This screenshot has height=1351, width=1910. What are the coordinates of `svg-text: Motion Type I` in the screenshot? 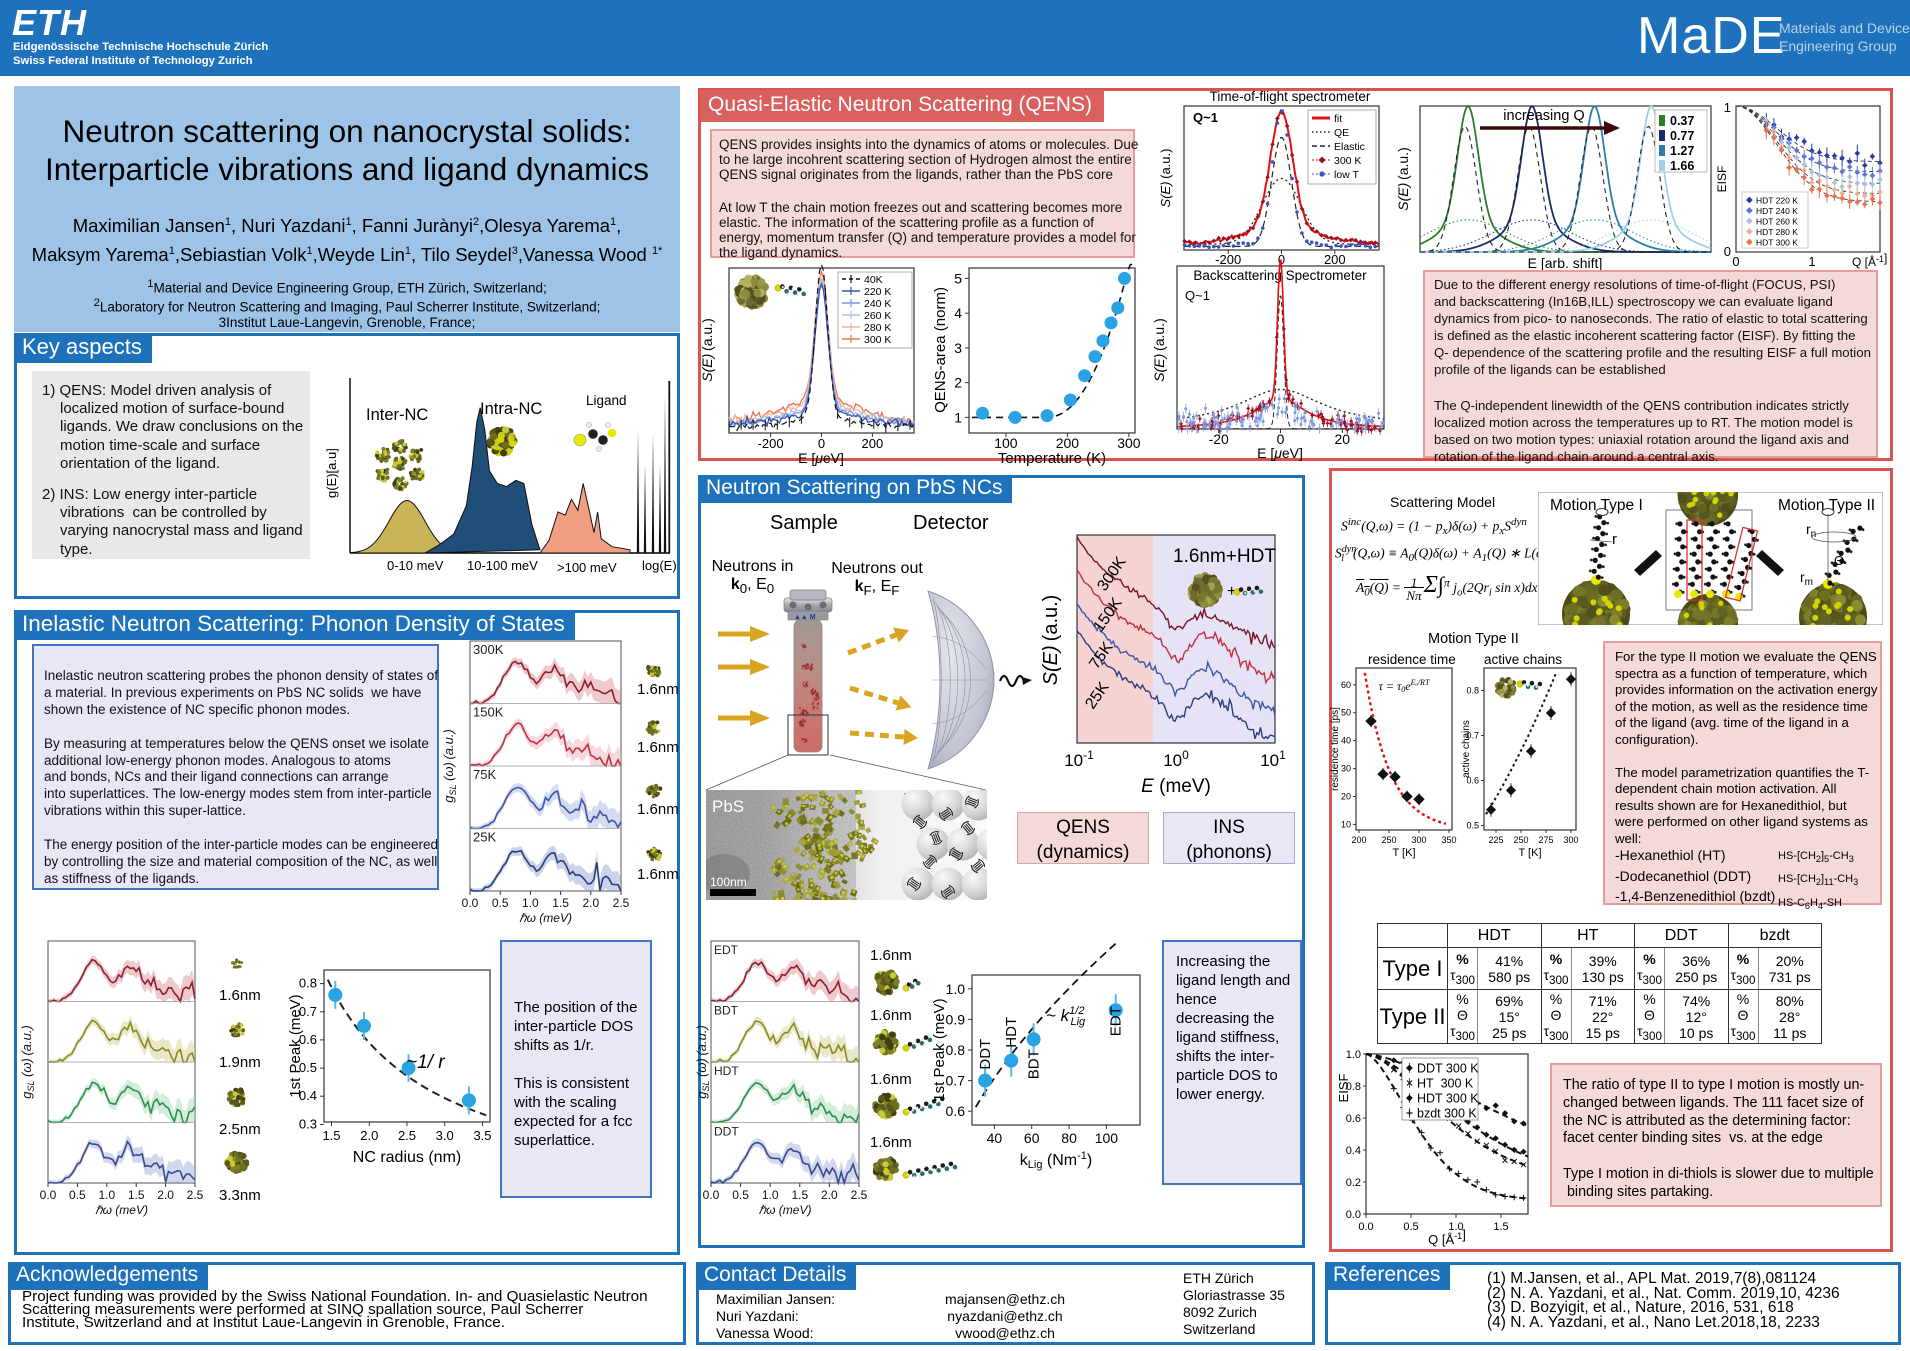 It's located at (1596, 505).